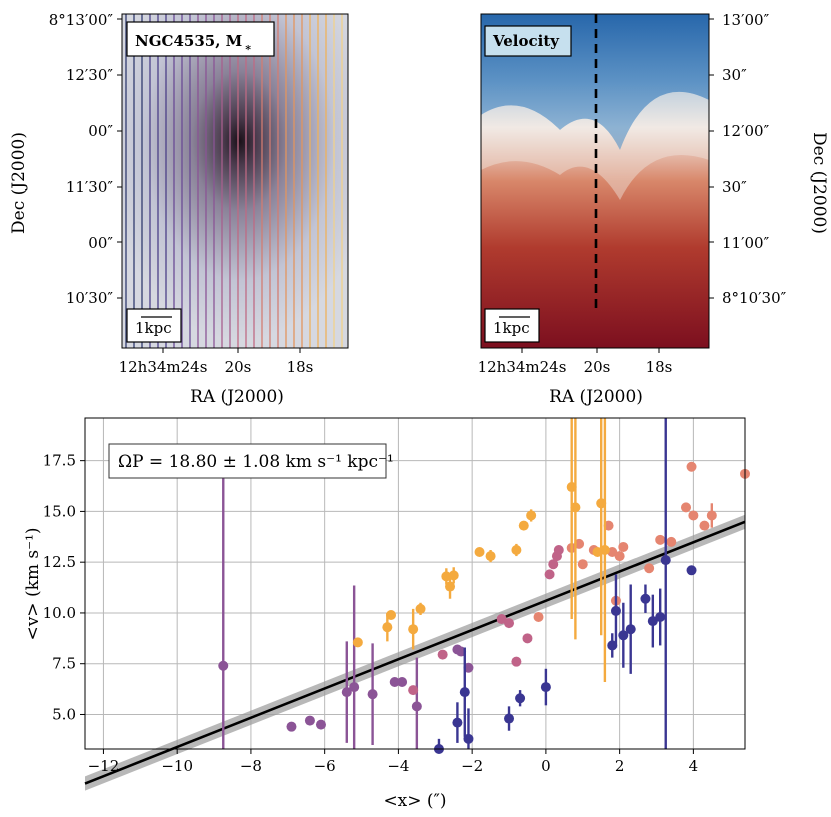  Describe the element at coordinates (659, 367) in the screenshot. I see `right-xtick: 18s` at that location.